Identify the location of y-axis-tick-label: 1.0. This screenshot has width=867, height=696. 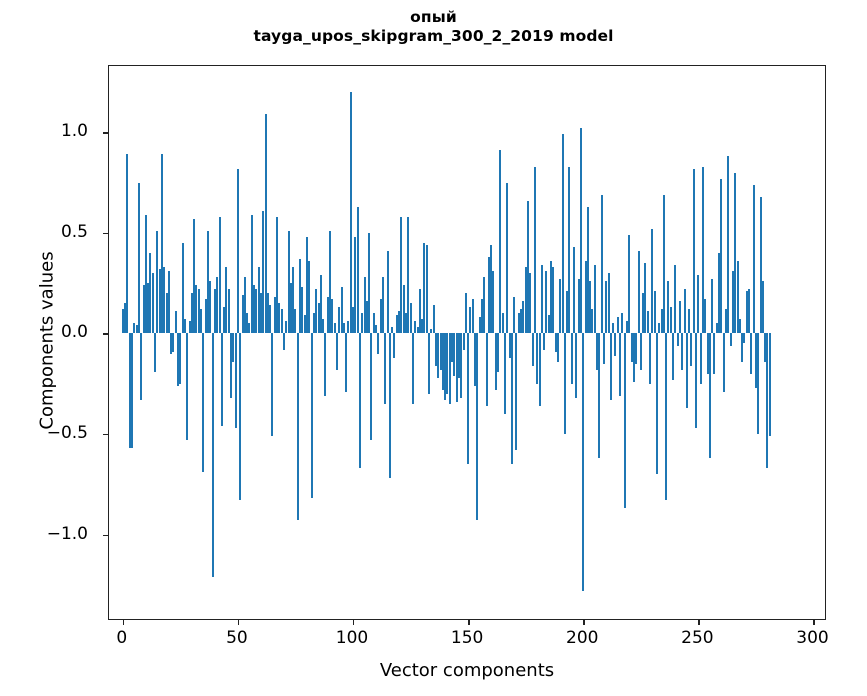
(74, 131).